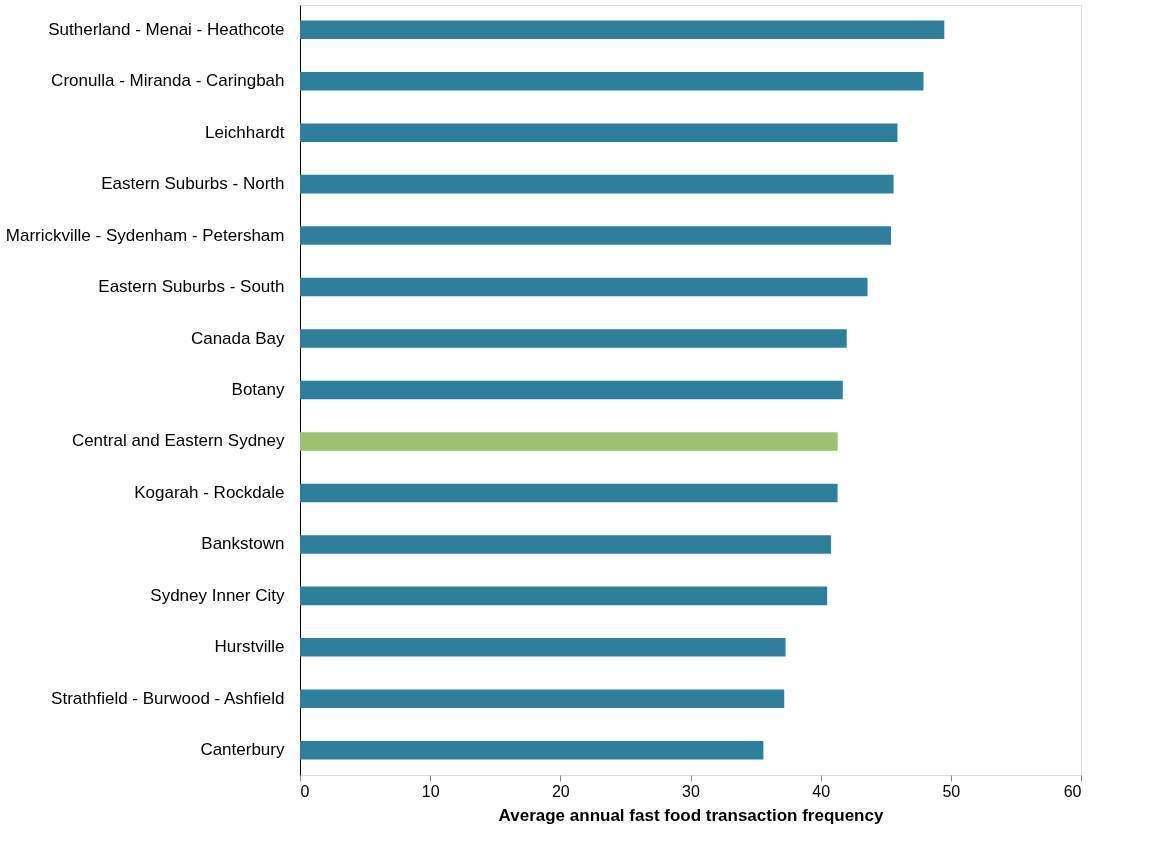 The image size is (1175, 854). Describe the element at coordinates (243, 544) in the screenshot. I see `y-tick-label: Bankstown` at that location.